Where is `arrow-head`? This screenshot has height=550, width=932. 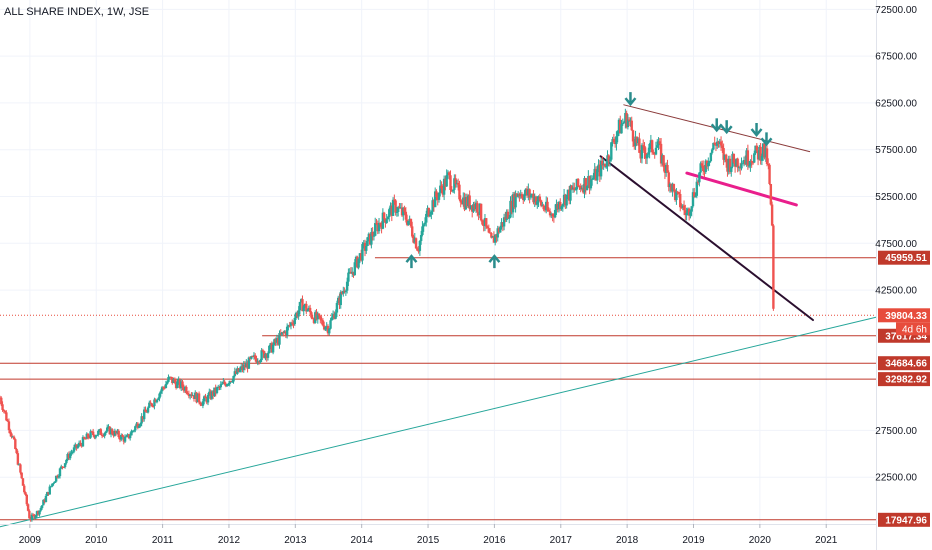
arrow-head is located at coordinates (716, 128).